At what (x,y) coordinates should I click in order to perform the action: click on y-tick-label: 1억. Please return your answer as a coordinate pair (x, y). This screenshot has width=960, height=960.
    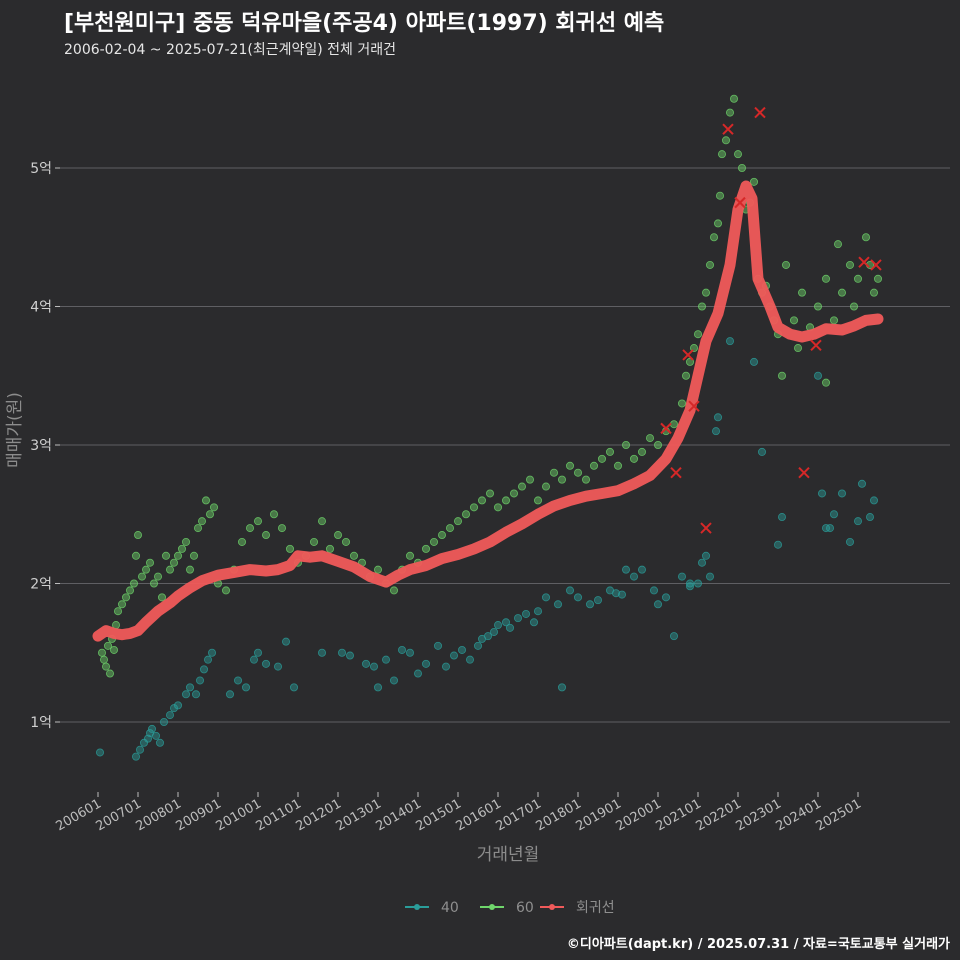
    Looking at the image, I should click on (41, 723).